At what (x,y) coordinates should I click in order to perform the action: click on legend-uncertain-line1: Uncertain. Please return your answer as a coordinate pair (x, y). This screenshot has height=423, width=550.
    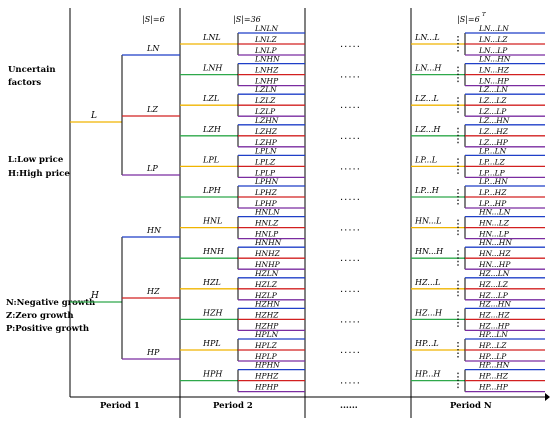
    Looking at the image, I should click on (32, 70).